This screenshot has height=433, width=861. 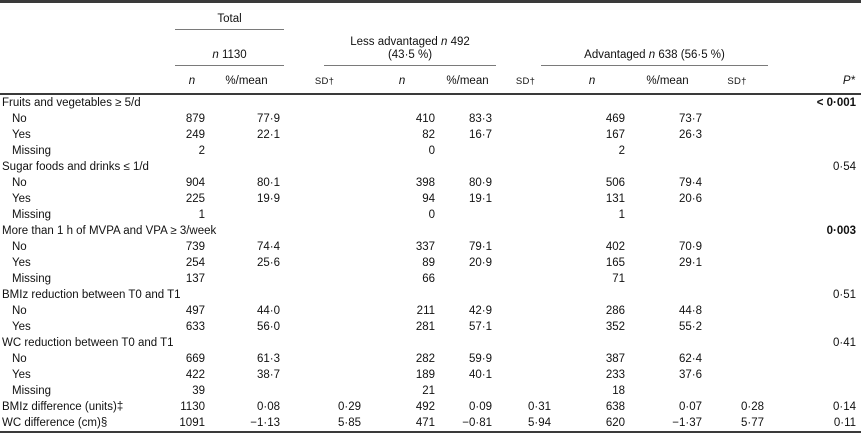 What do you see at coordinates (19, 311) in the screenshot?
I see `row-label: No` at bounding box center [19, 311].